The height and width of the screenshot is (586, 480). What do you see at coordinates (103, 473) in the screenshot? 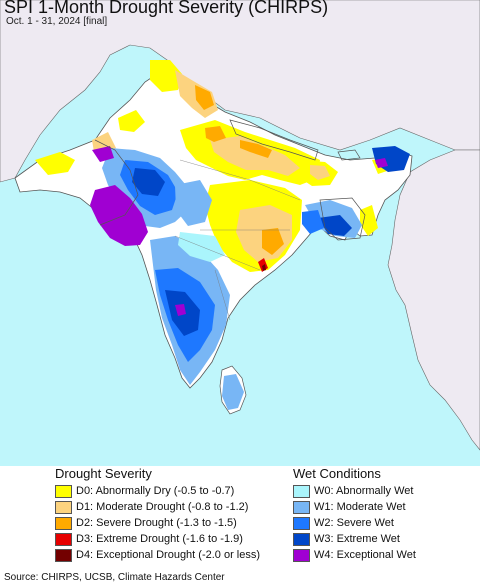
I see `legend-drought-heading: Drought Severity` at bounding box center [103, 473].